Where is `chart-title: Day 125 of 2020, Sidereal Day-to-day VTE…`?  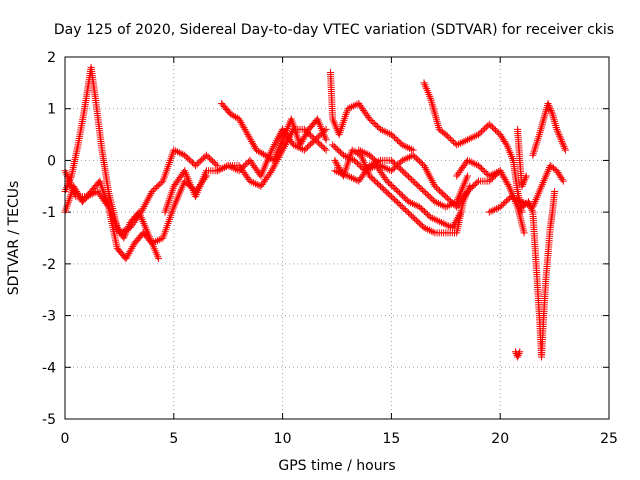
chart-title: Day 125 of 2020, Sidereal Day-to-day VTE… is located at coordinates (334, 30).